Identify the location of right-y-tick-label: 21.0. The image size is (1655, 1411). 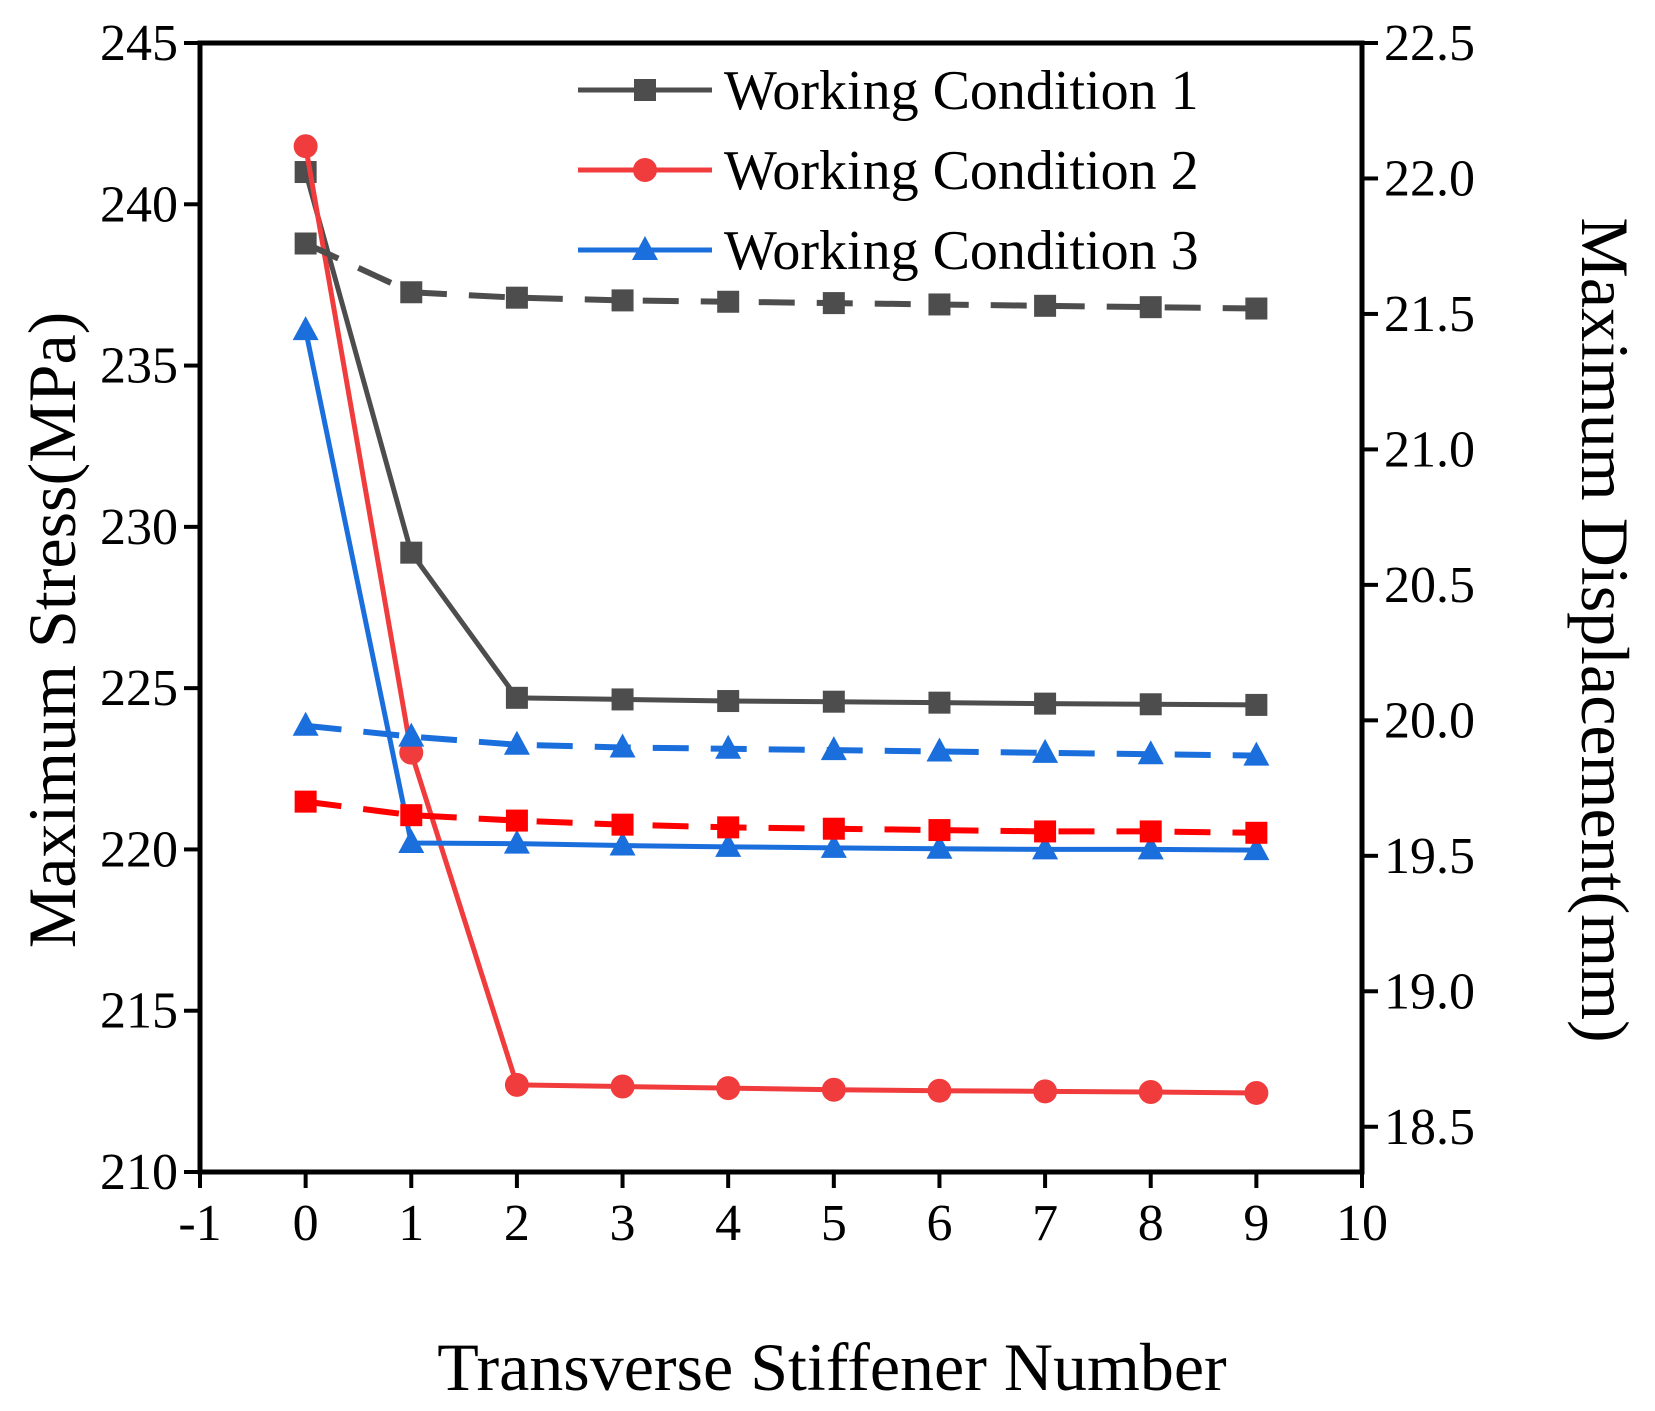
(1429, 449).